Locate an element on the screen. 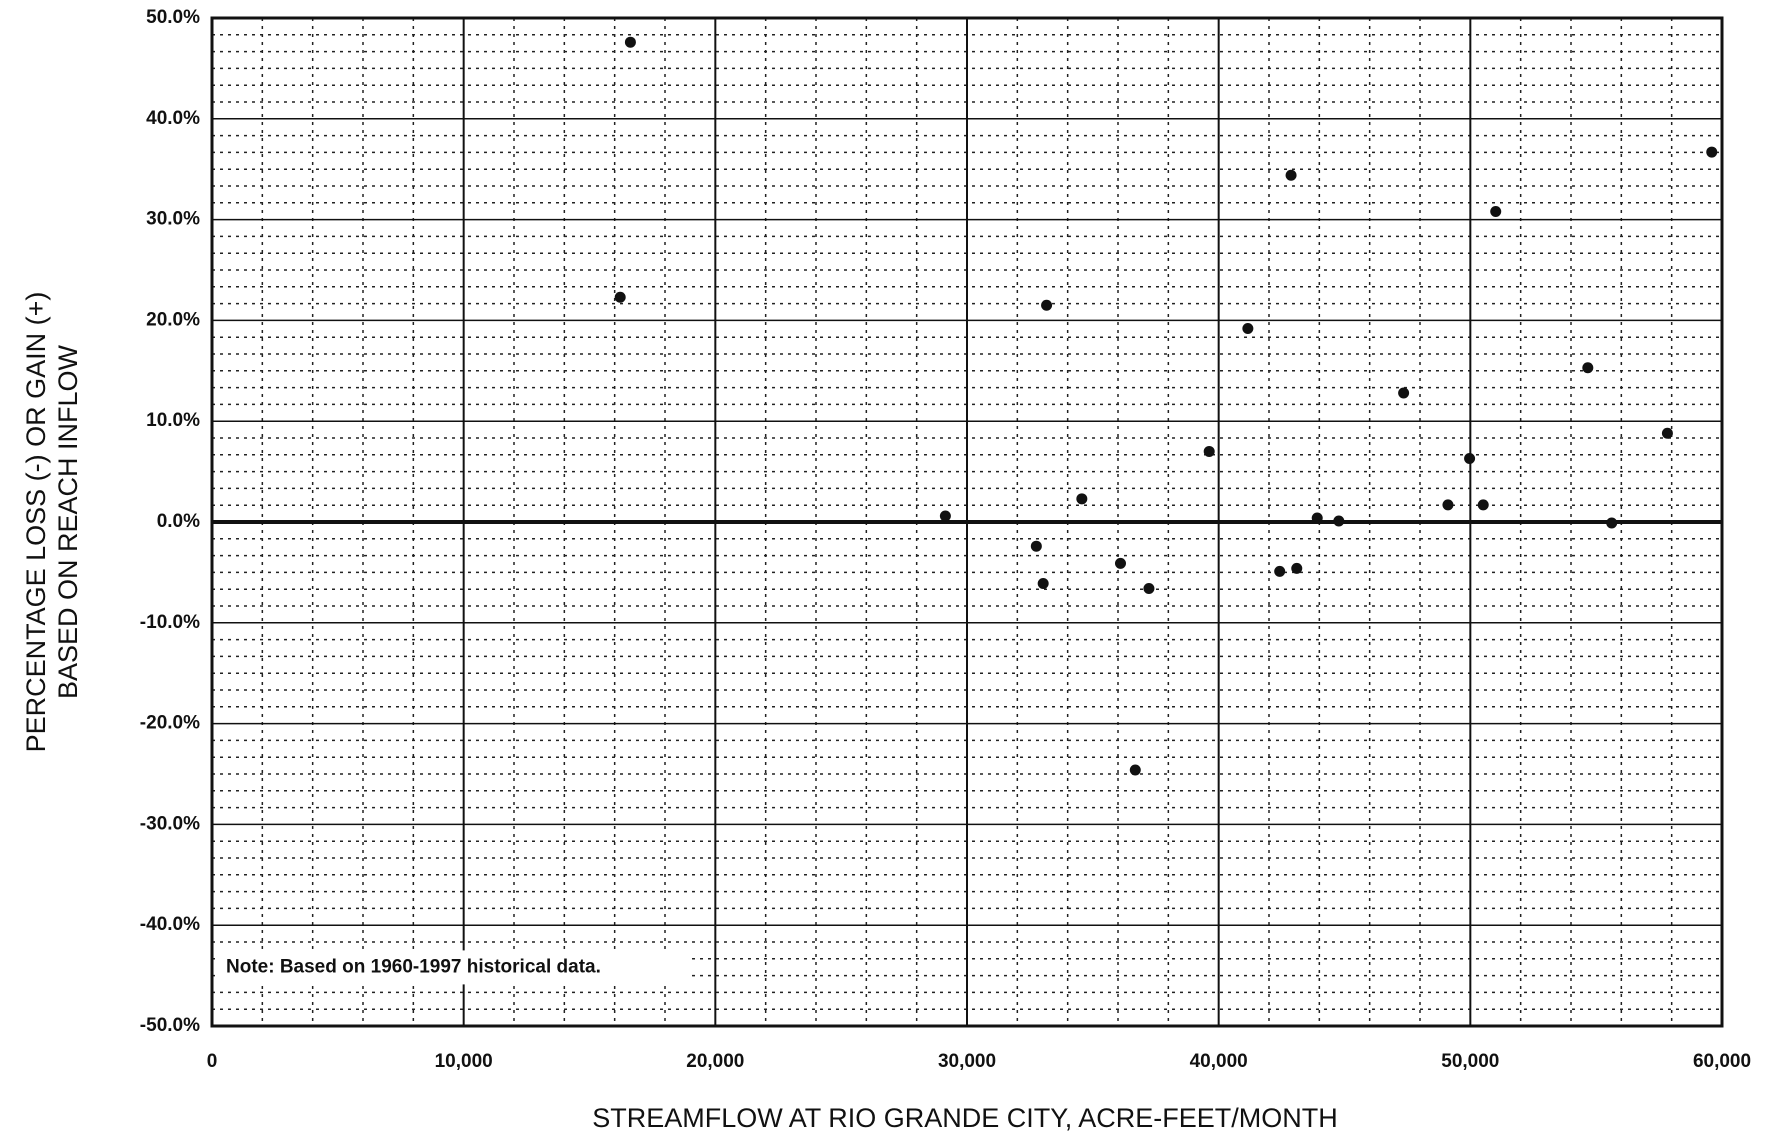  y-tick-label: 40.0% is located at coordinates (173, 118).